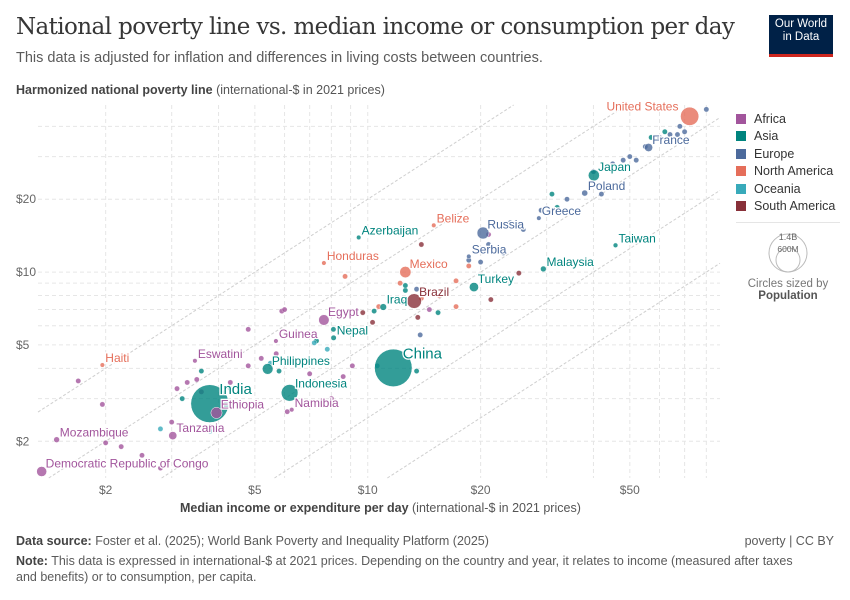 This screenshot has width=850, height=600. What do you see at coordinates (397, 300) in the screenshot?
I see `point-label: Iraq` at bounding box center [397, 300].